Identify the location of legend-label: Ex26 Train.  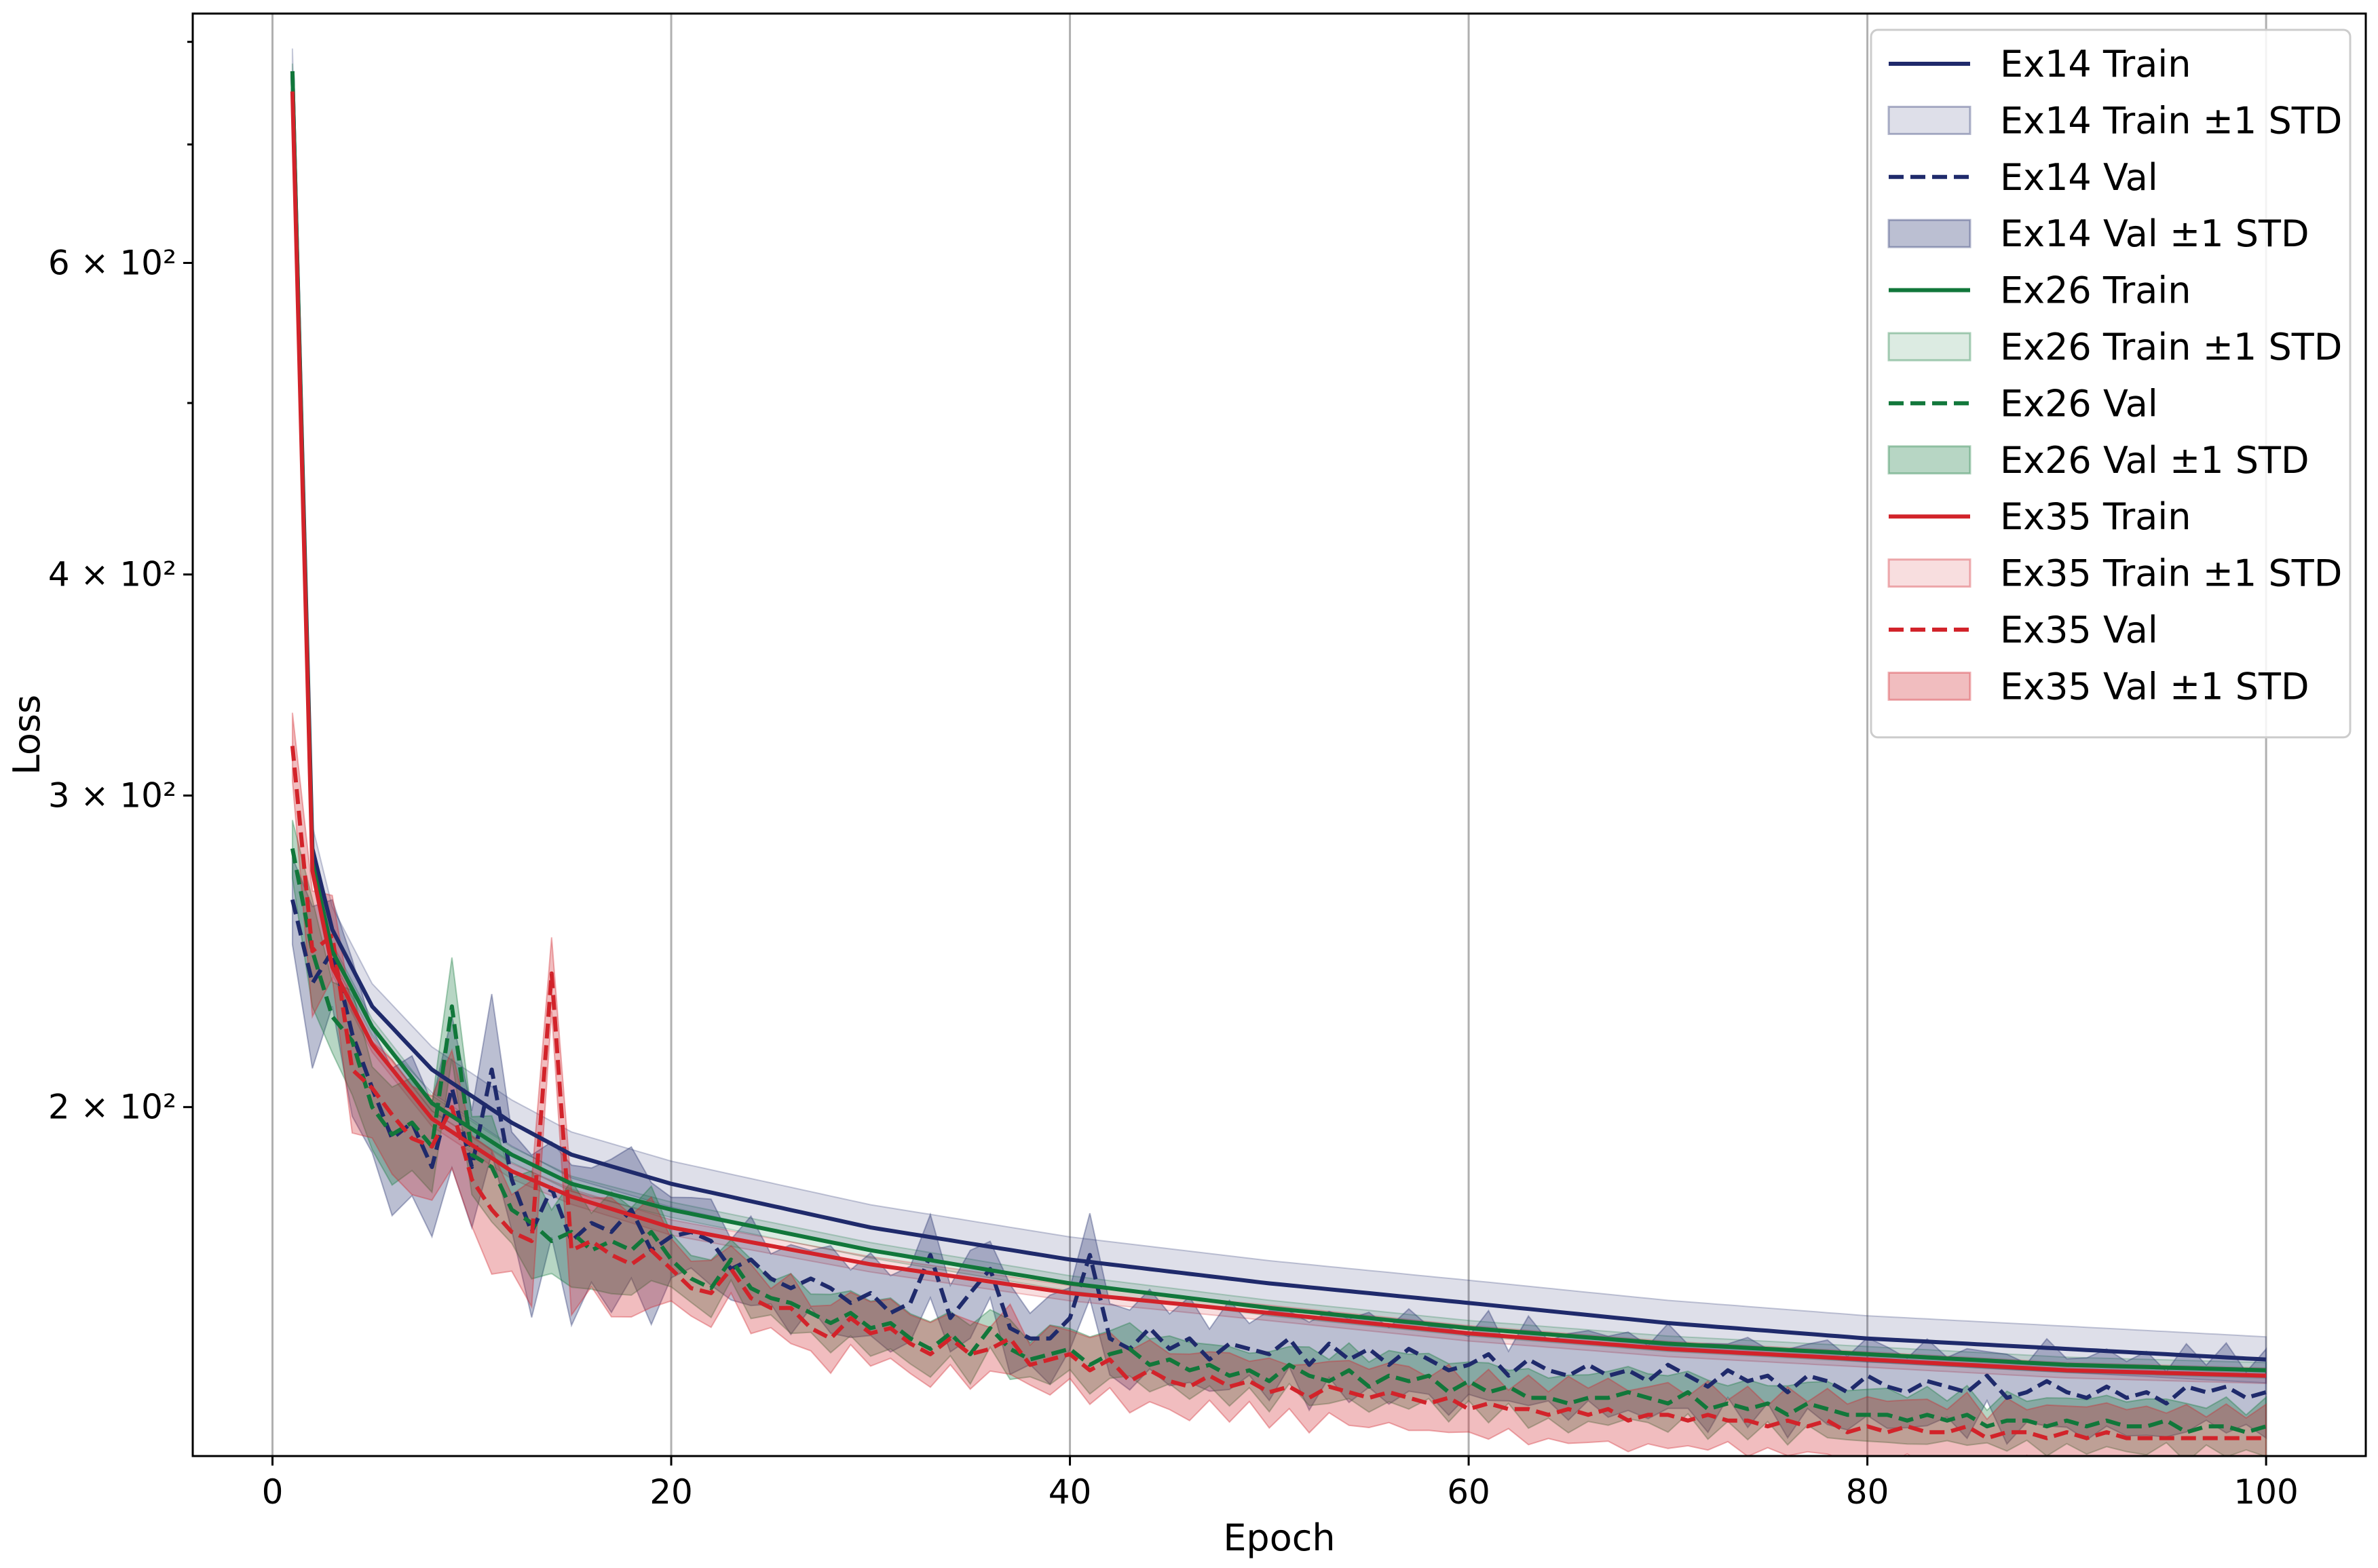
(2095, 290).